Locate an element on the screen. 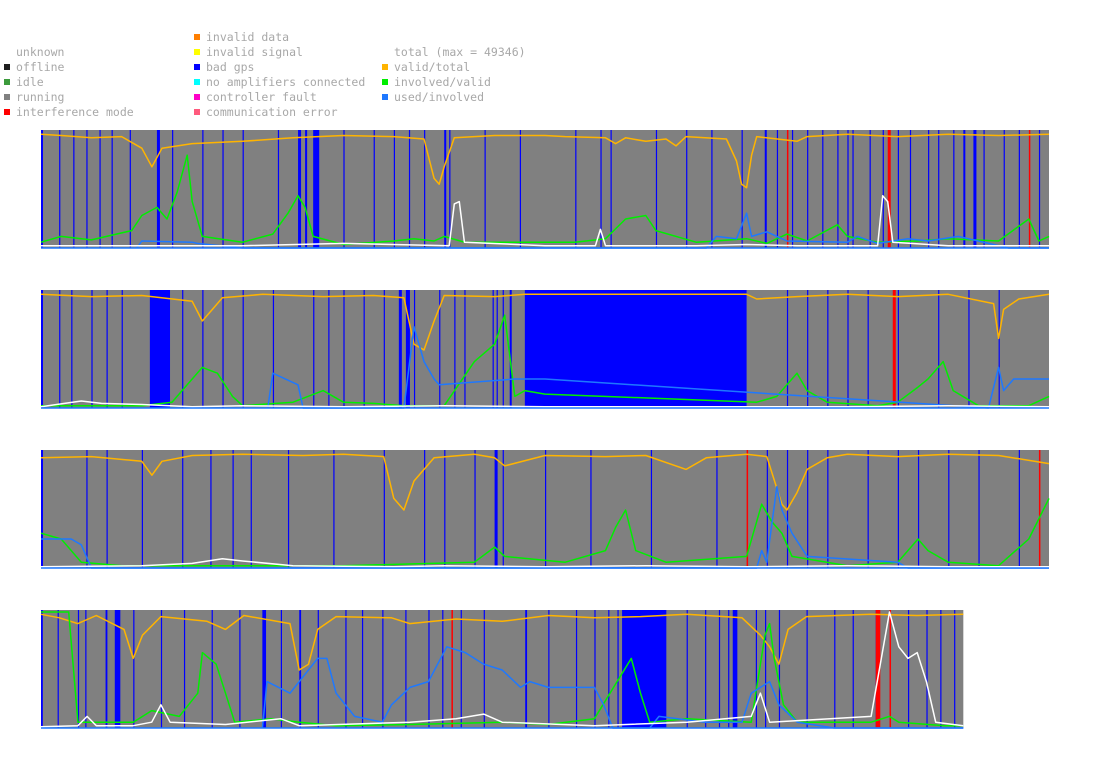 The width and height of the screenshot is (1095, 764). legend-item-involved-valid: involved/valid is located at coordinates (436, 81).